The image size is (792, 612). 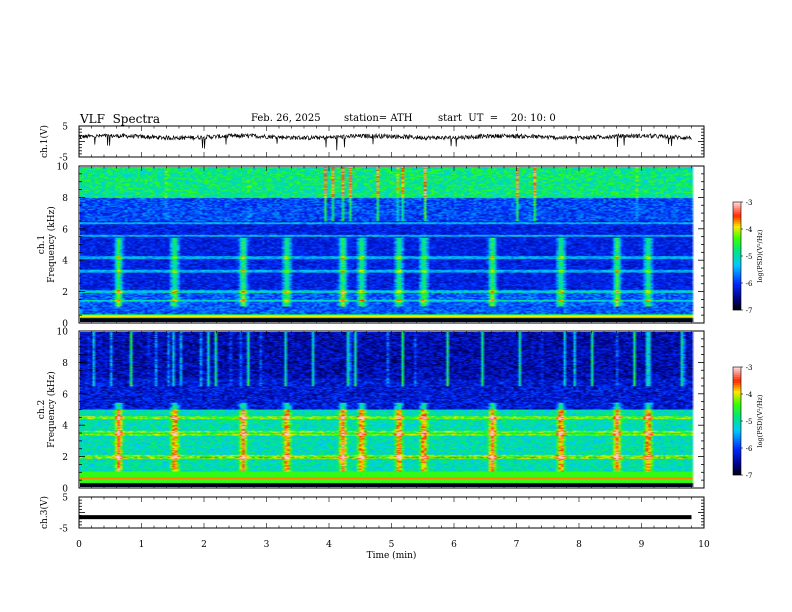 What do you see at coordinates (286, 118) in the screenshot?
I see `date-label: Feb. 26, 2025` at bounding box center [286, 118].